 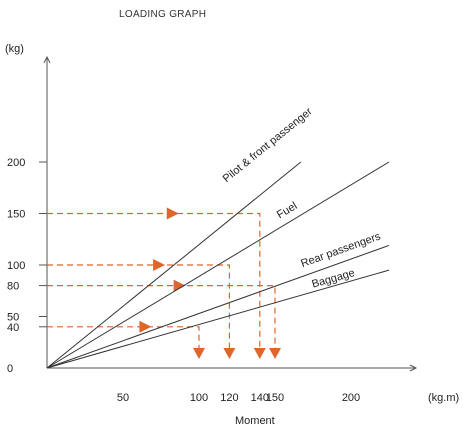 What do you see at coordinates (351, 398) in the screenshot?
I see `x-tick-label: 200` at bounding box center [351, 398].